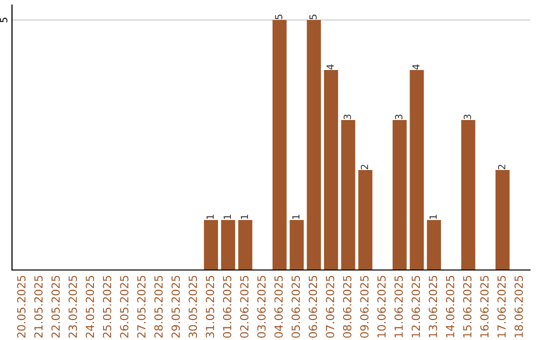 Image resolution: width=540 pixels, height=340 pixels. What do you see at coordinates (381, 307) in the screenshot?
I see `x-tick-label: 10.06.2025` at bounding box center [381, 307].